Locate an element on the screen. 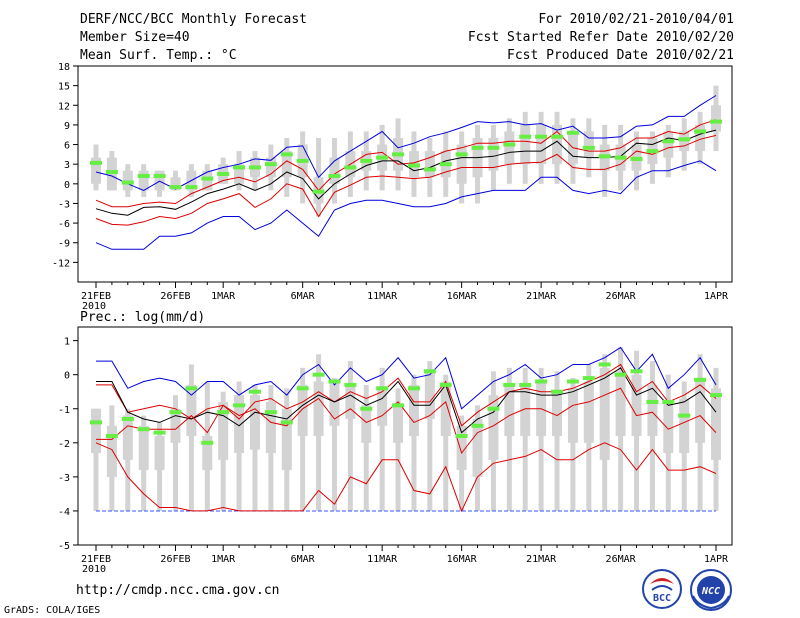 Image resolution: width=800 pixels, height=618 pixels. forecast-produced-label: Fcst Produced Date 2010/02/21 is located at coordinates (620, 55).